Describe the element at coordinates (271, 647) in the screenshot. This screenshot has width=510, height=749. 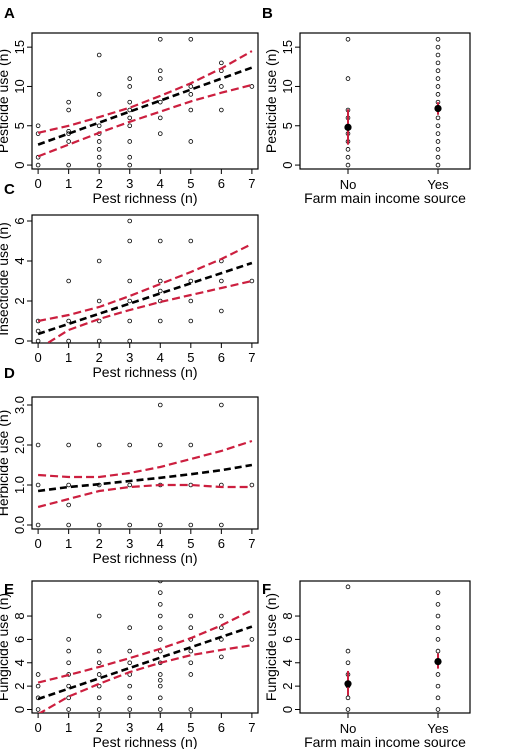
I see `panel-f-ylabel: Fungicide use (n)` at that location.